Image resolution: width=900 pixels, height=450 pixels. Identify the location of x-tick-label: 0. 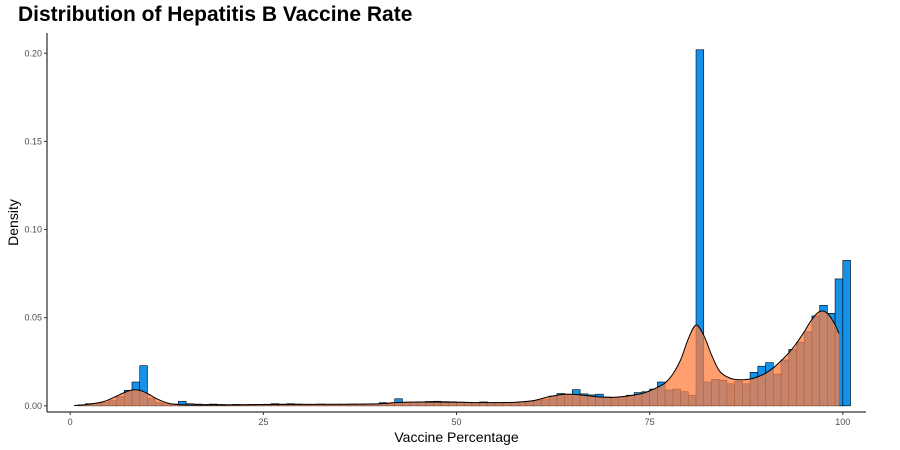
(70, 422).